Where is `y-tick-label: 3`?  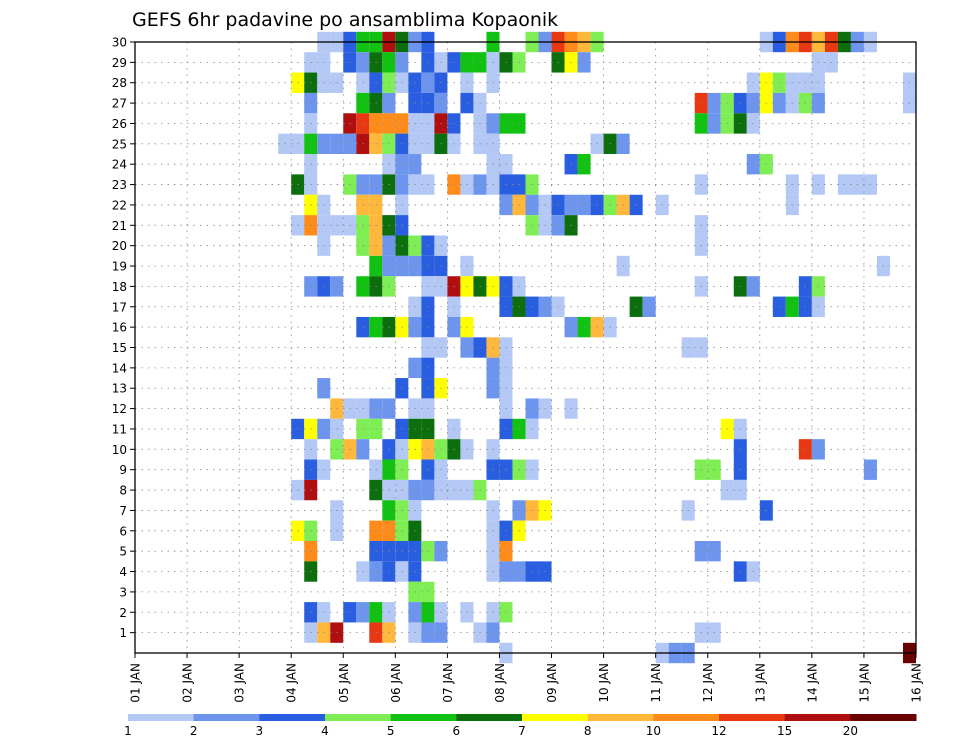 y-tick-label: 3 is located at coordinates (123, 592).